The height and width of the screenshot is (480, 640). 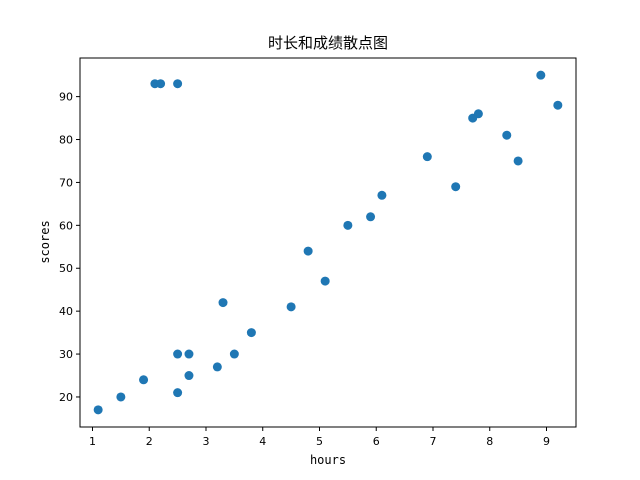 What do you see at coordinates (546, 441) in the screenshot?
I see `x-tick-label: 9` at bounding box center [546, 441].